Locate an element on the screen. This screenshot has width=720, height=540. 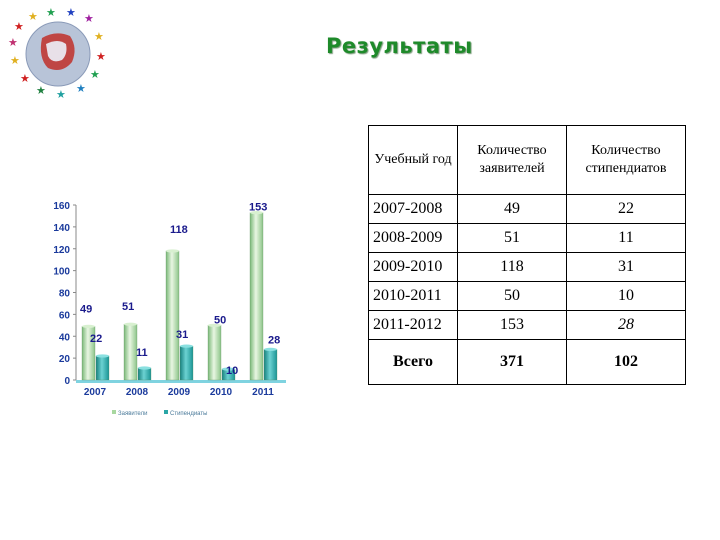
table-row: 2008-2009 51 11 is located at coordinates (527, 238).